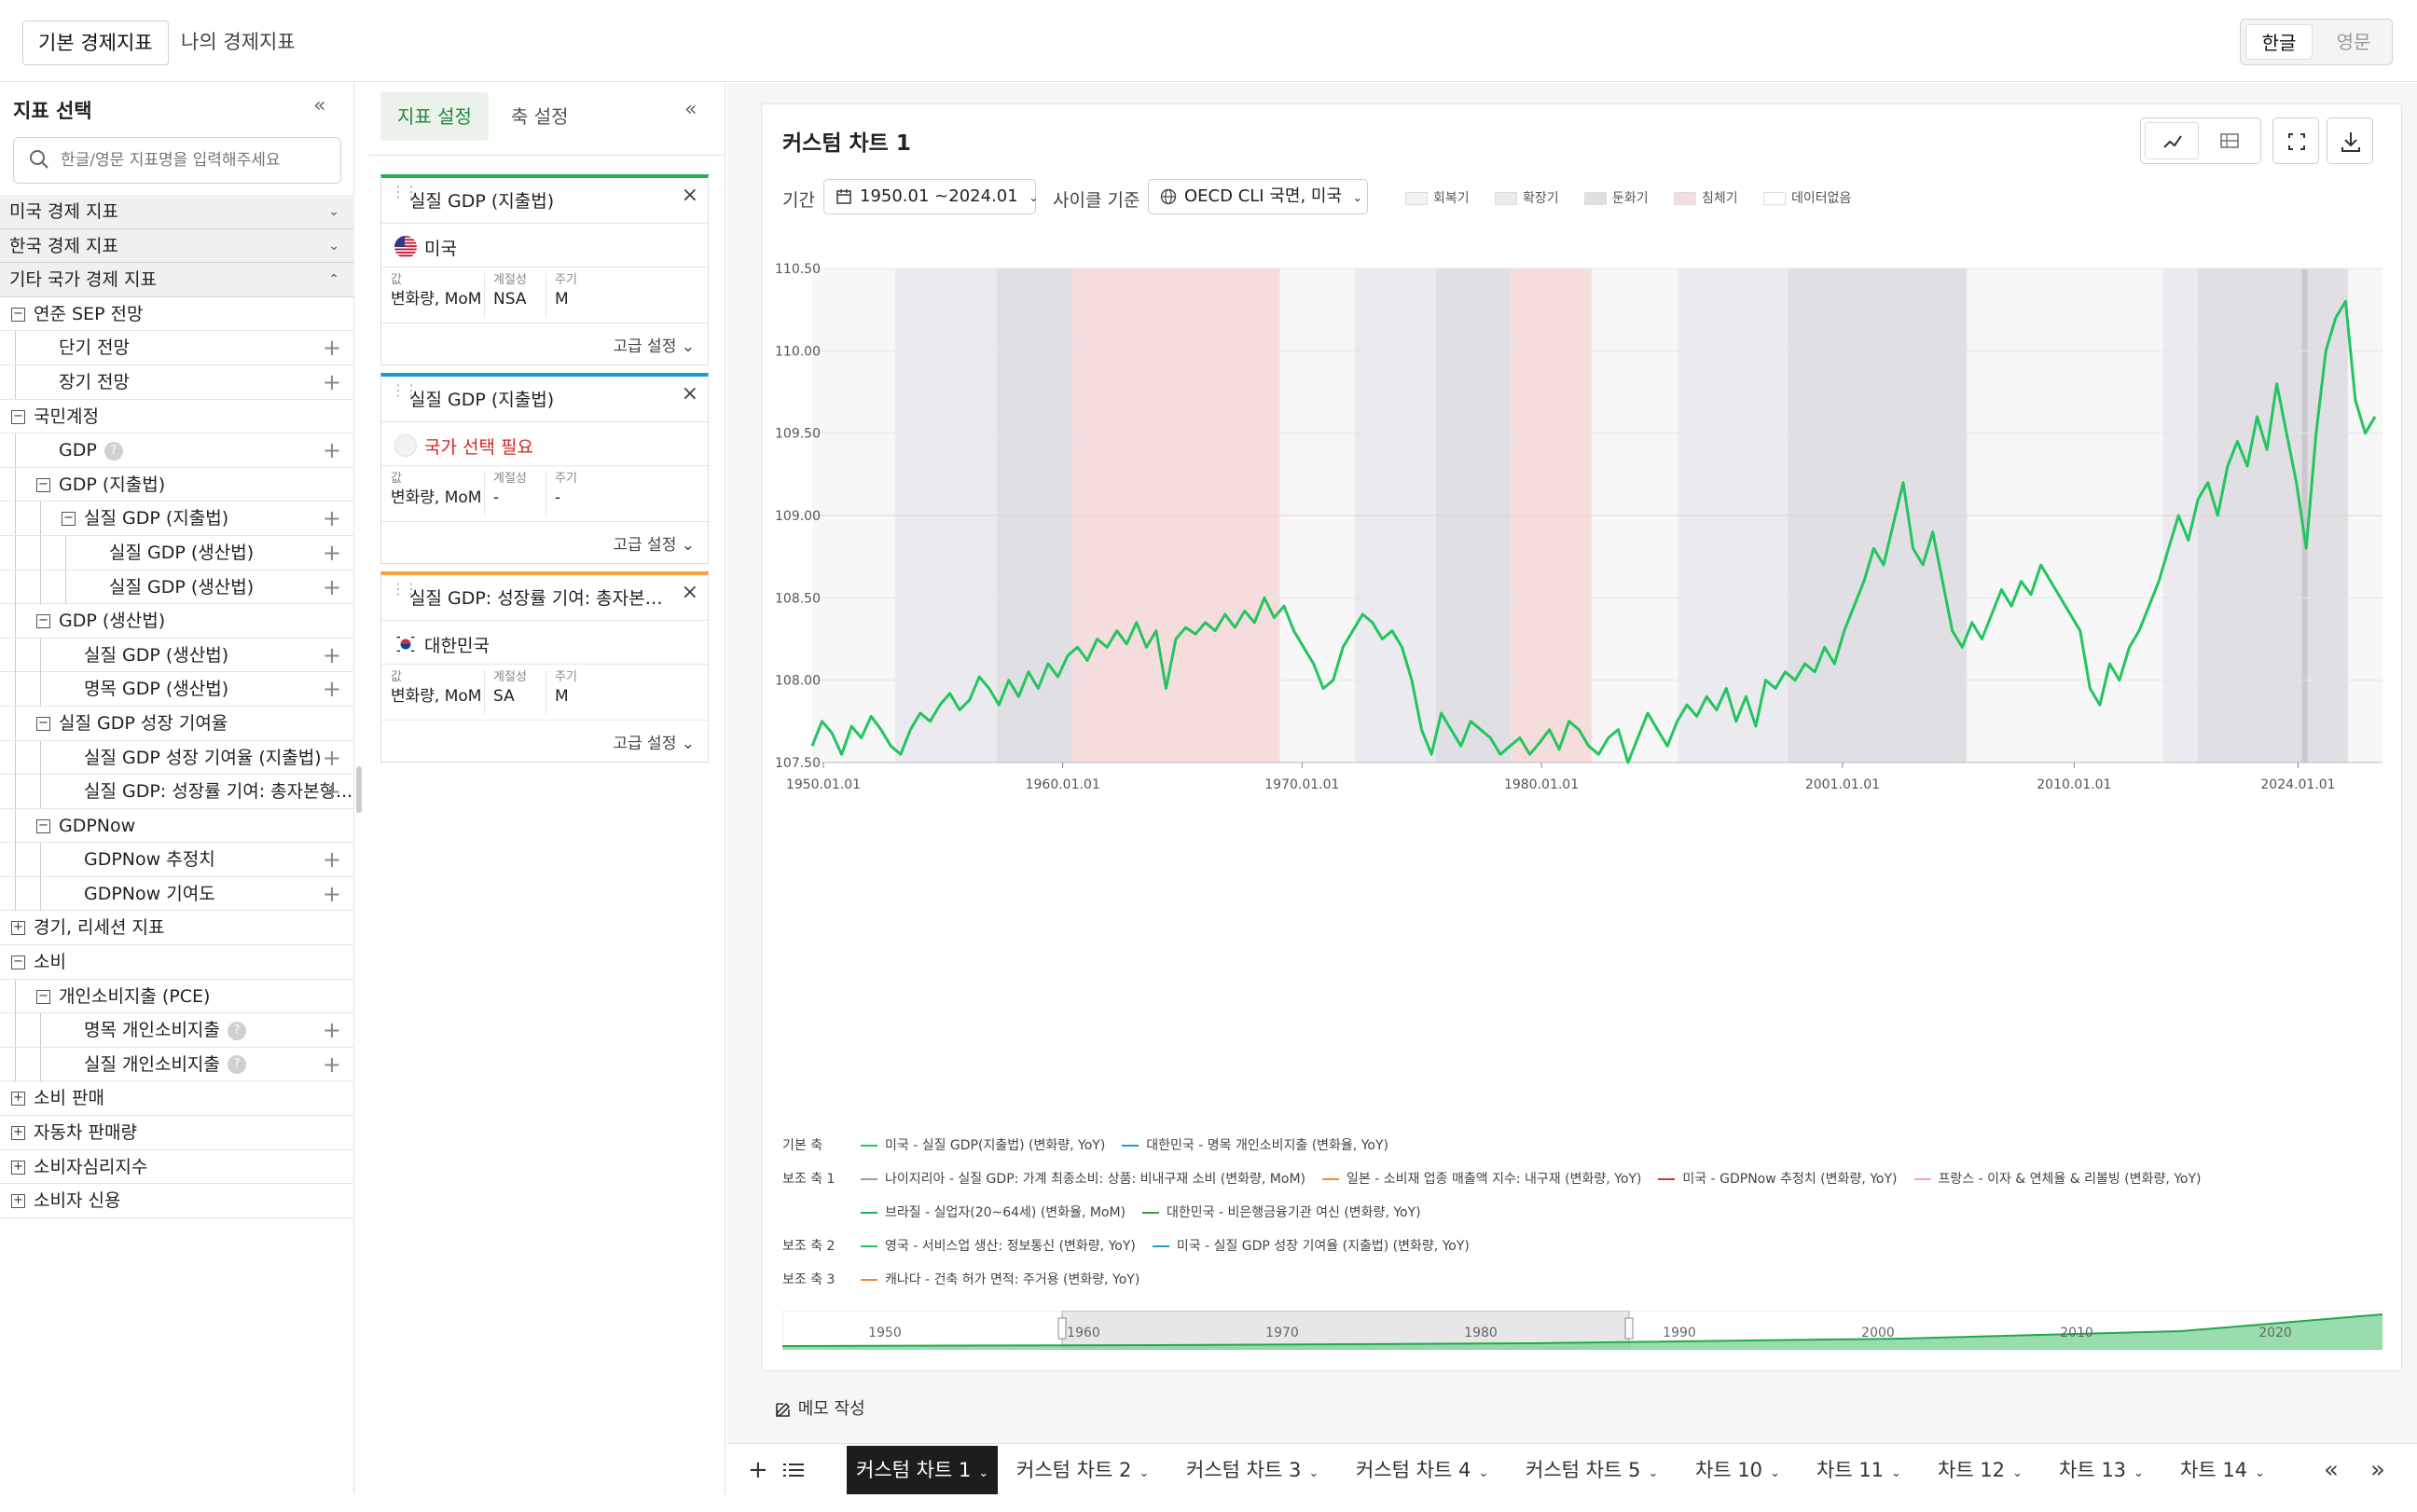  What do you see at coordinates (177, 1167) in the screenshot?
I see `tree-item: + 소비자심리지수` at bounding box center [177, 1167].